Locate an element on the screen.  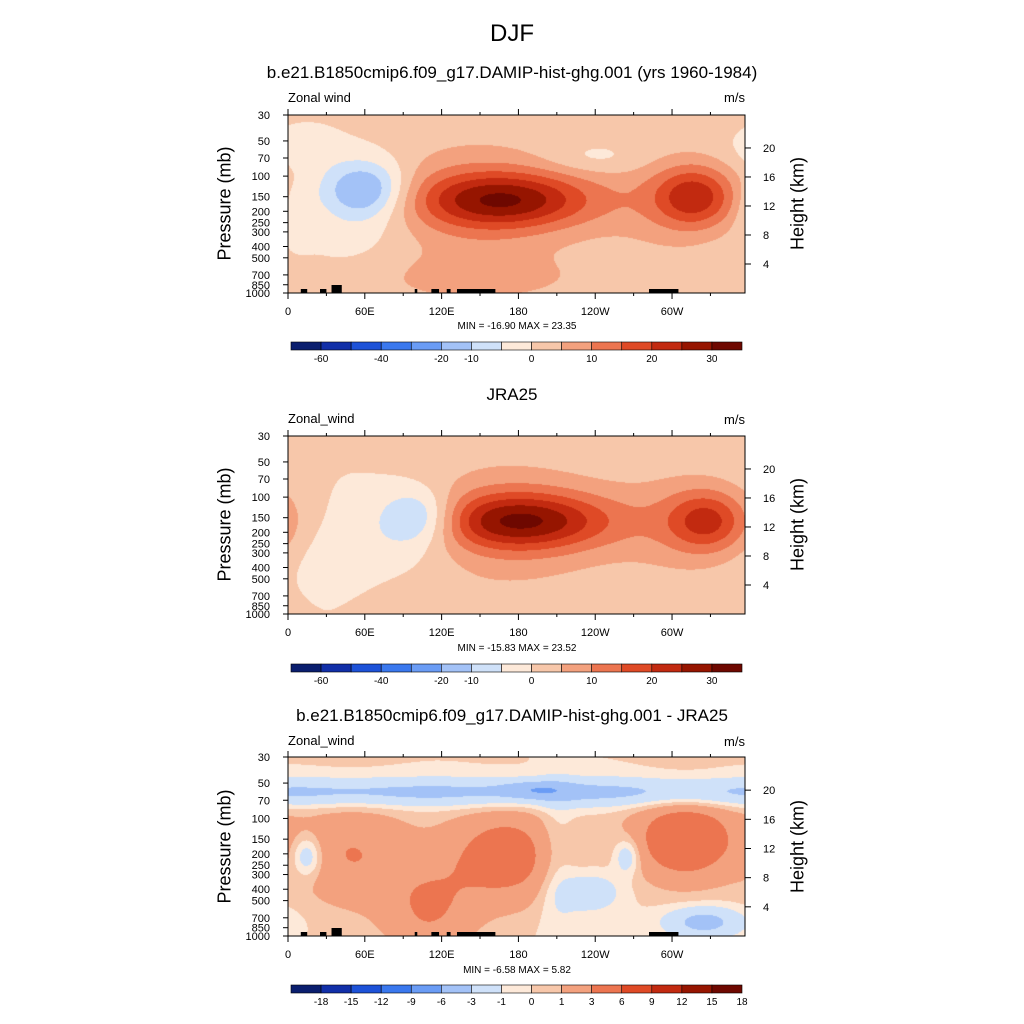
colorbar-label: -60 is located at coordinates (321, 681).